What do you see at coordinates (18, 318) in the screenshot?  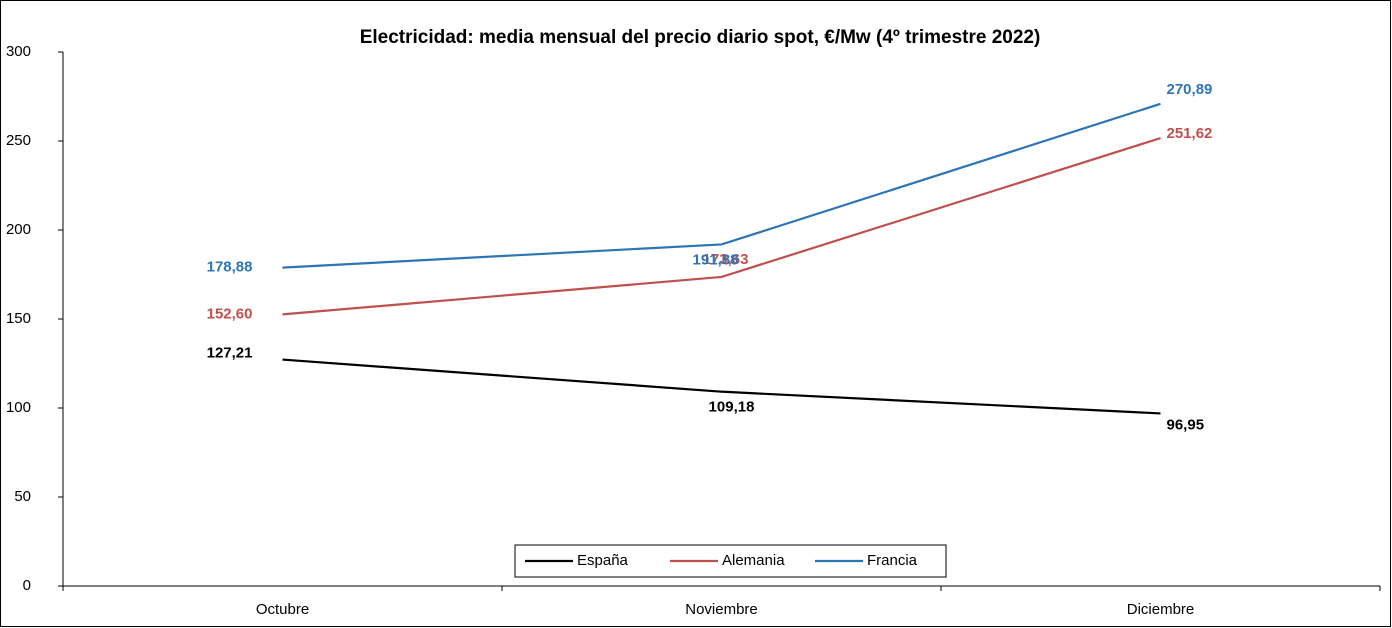 I see `y-tick-label: 150` at bounding box center [18, 318].